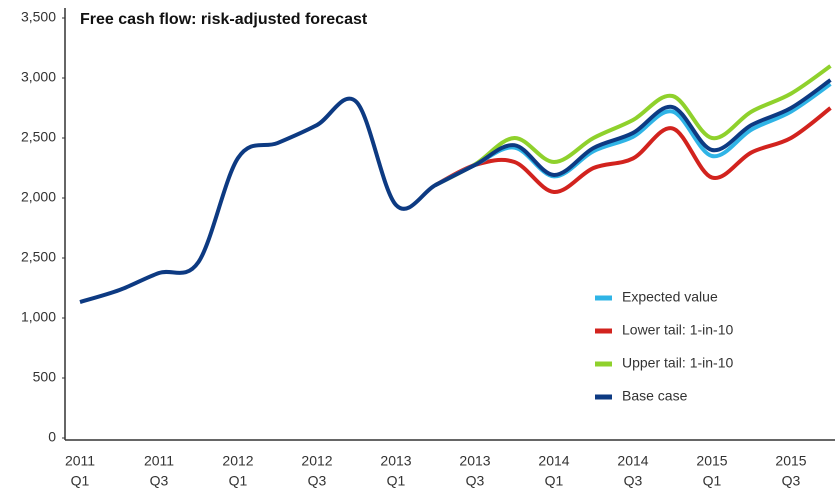 This screenshot has height=496, width=835. I want to click on y-tick-label: 3,500, so click(38, 17).